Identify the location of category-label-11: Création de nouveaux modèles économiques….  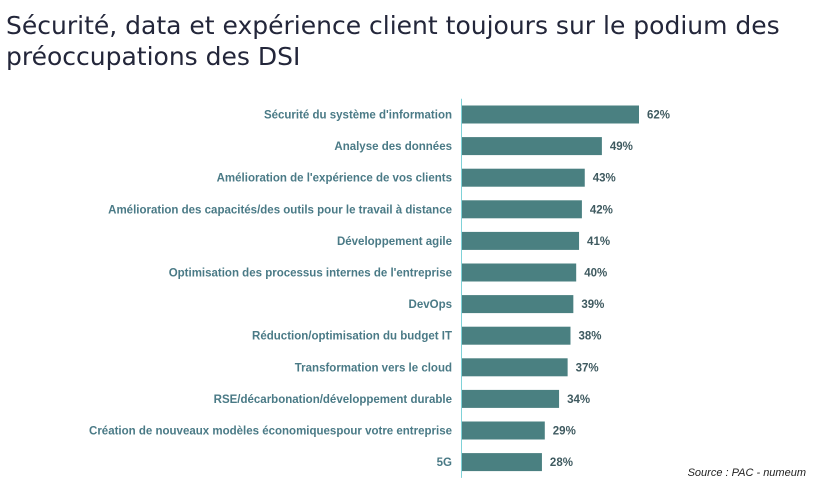
(270, 432).